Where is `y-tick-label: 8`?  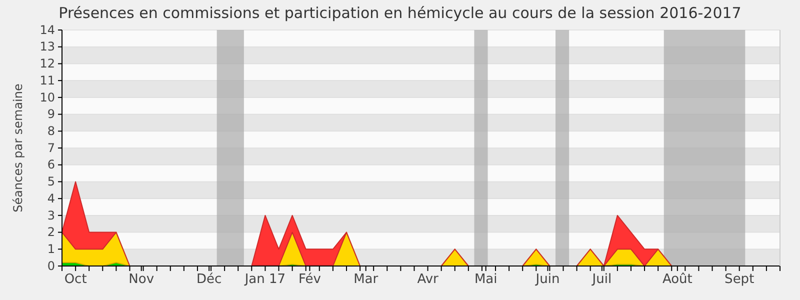
y-tick-label: 8 is located at coordinates (51, 131).